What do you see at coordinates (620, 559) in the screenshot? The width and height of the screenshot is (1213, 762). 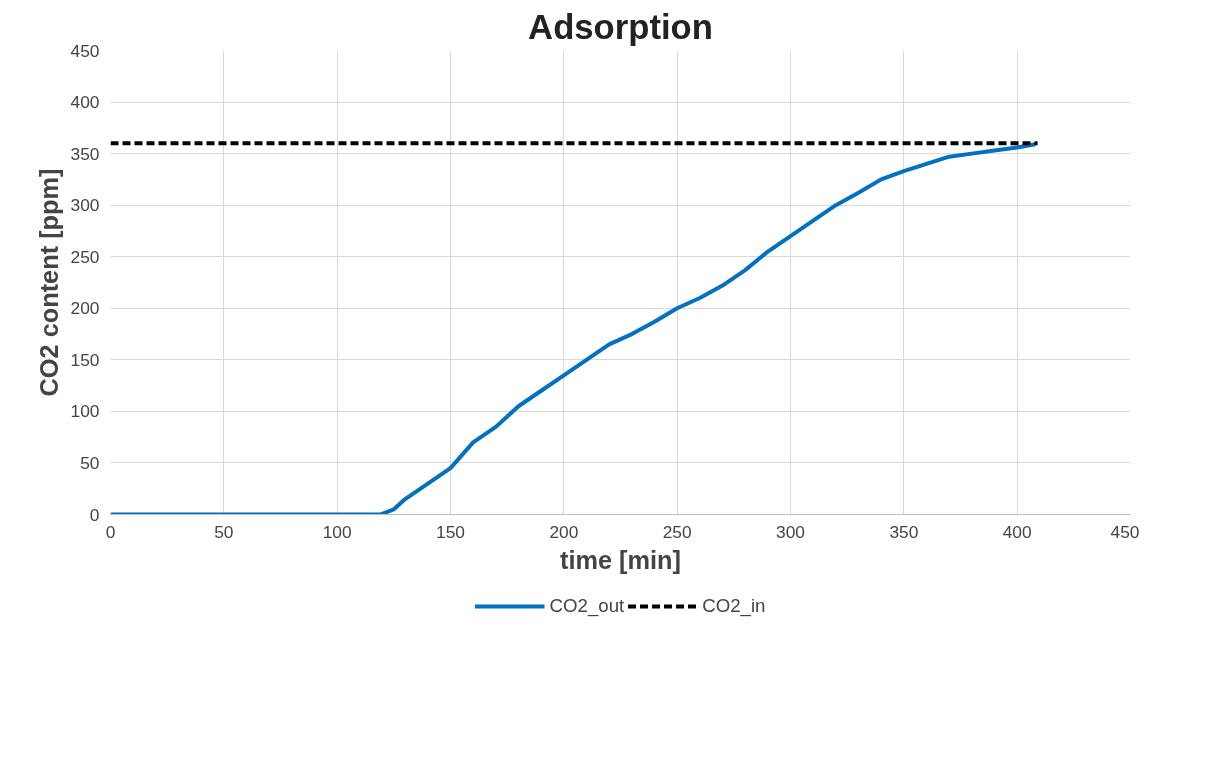 I see `x-axis-title: time [min]` at bounding box center [620, 559].